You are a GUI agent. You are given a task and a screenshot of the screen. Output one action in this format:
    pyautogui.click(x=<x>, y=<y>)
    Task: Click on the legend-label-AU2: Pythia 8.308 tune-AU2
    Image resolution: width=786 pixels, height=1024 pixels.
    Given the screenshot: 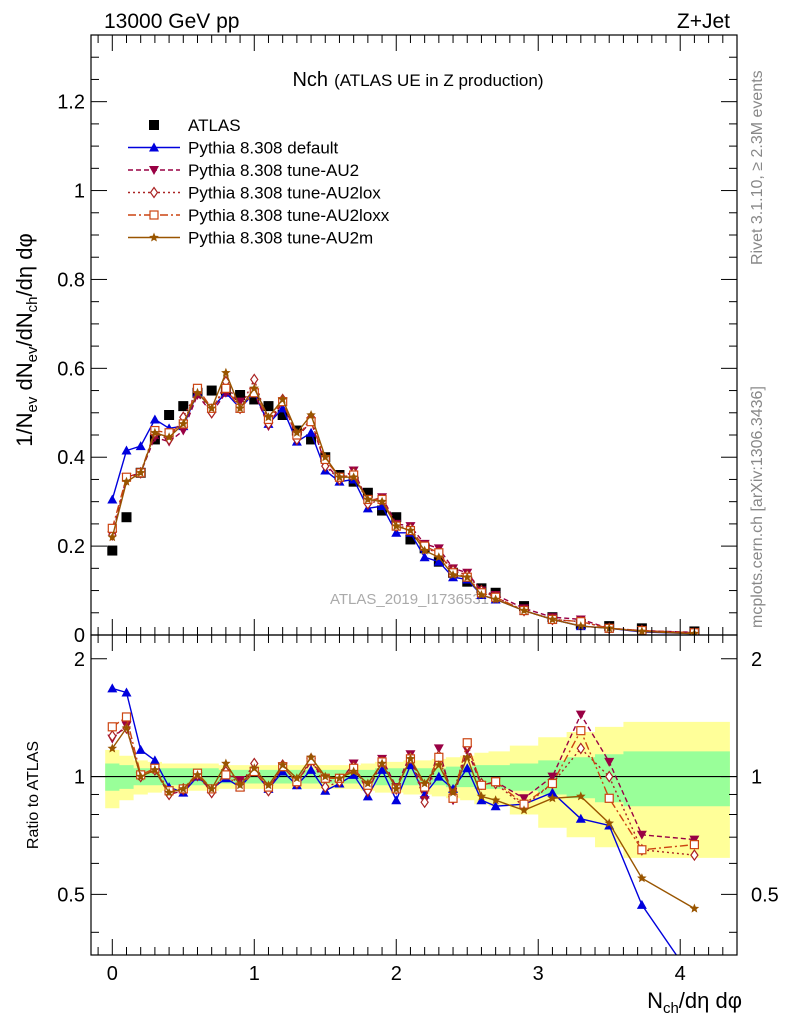 What is the action you would take?
    pyautogui.click(x=273, y=170)
    